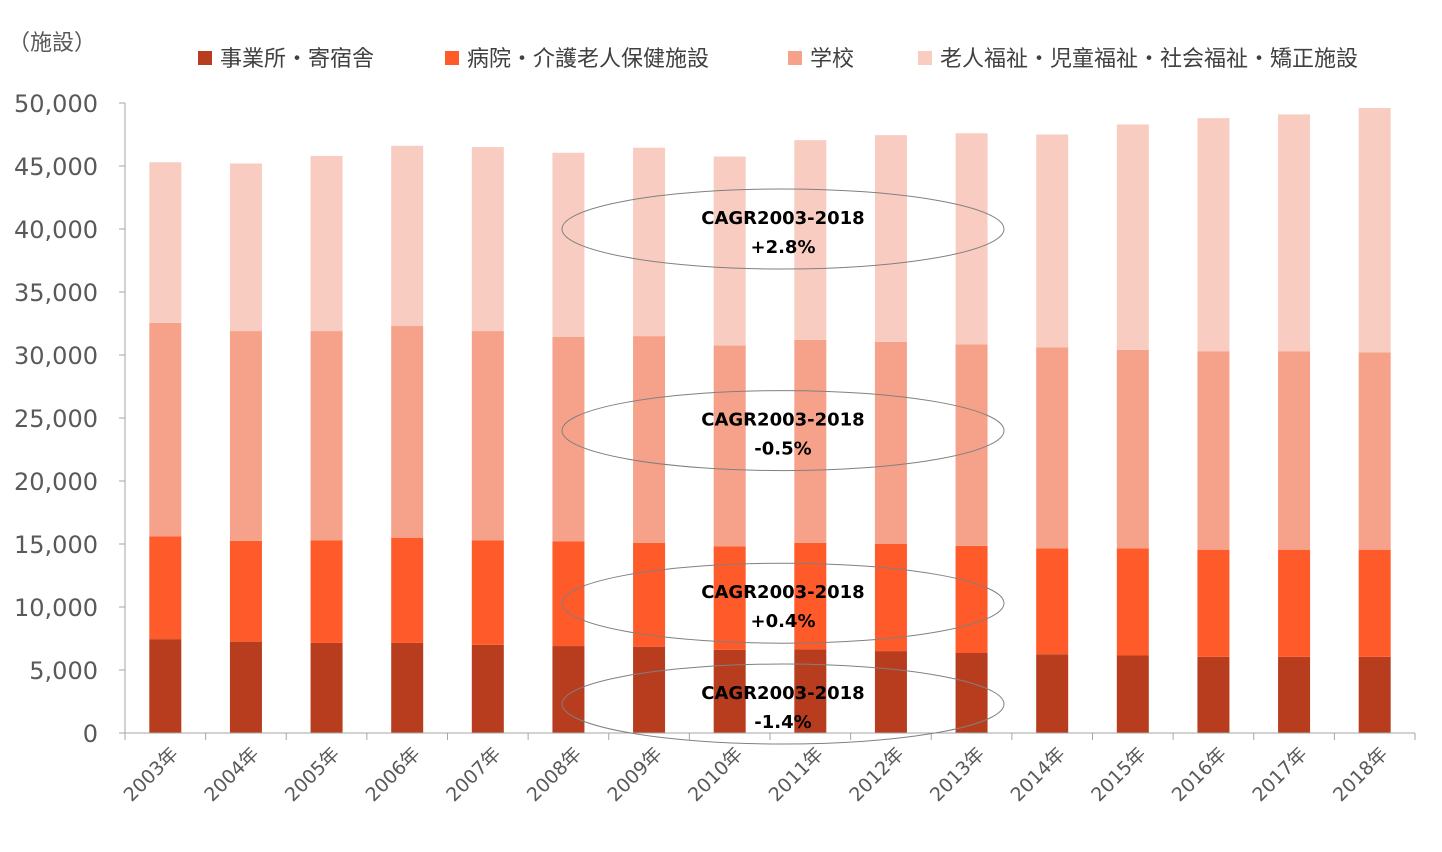 The image size is (1442, 852). Describe the element at coordinates (56, 482) in the screenshot. I see `y-tick-label-4: 20,000` at that location.